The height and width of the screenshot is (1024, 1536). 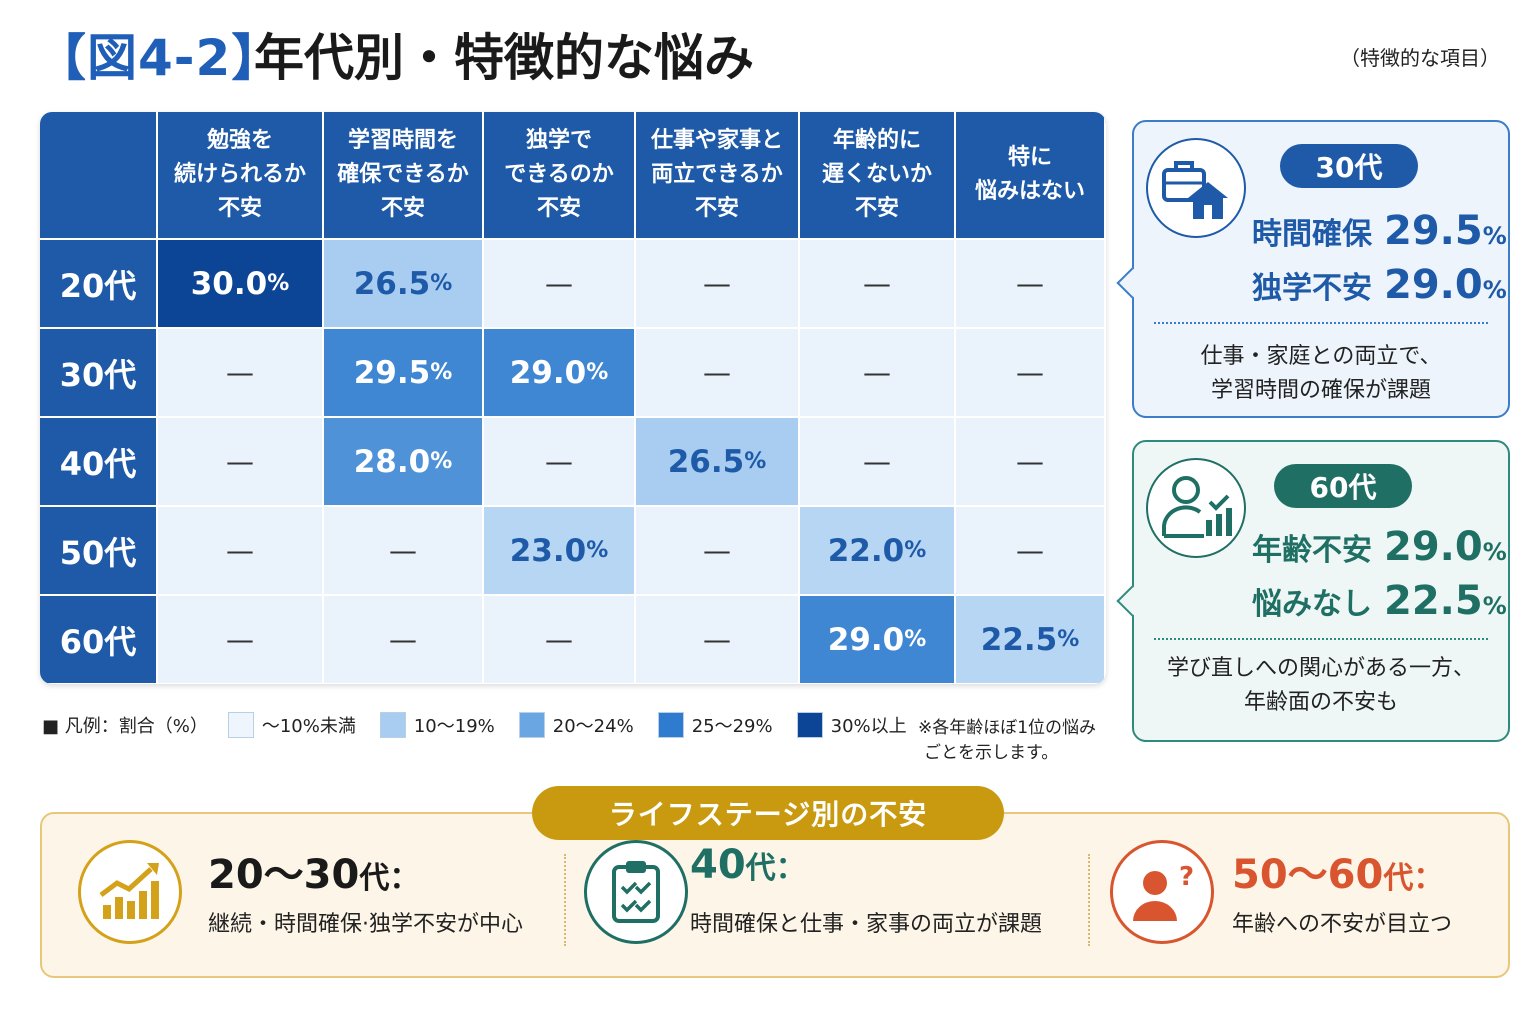 I want to click on lifestage-banner: ライフステージ別の不安, so click(x=768, y=813).